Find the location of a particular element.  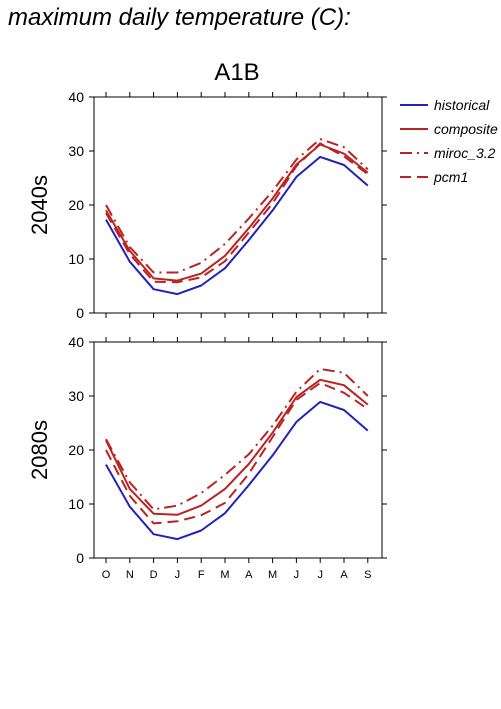

x-tick-label: D is located at coordinates (154, 575).